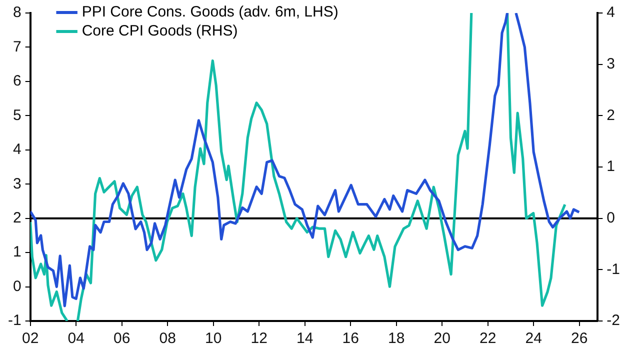 This screenshot has height=354, width=630. Describe the element at coordinates (167, 339) in the screenshot. I see `x-tick-label: 08` at that location.